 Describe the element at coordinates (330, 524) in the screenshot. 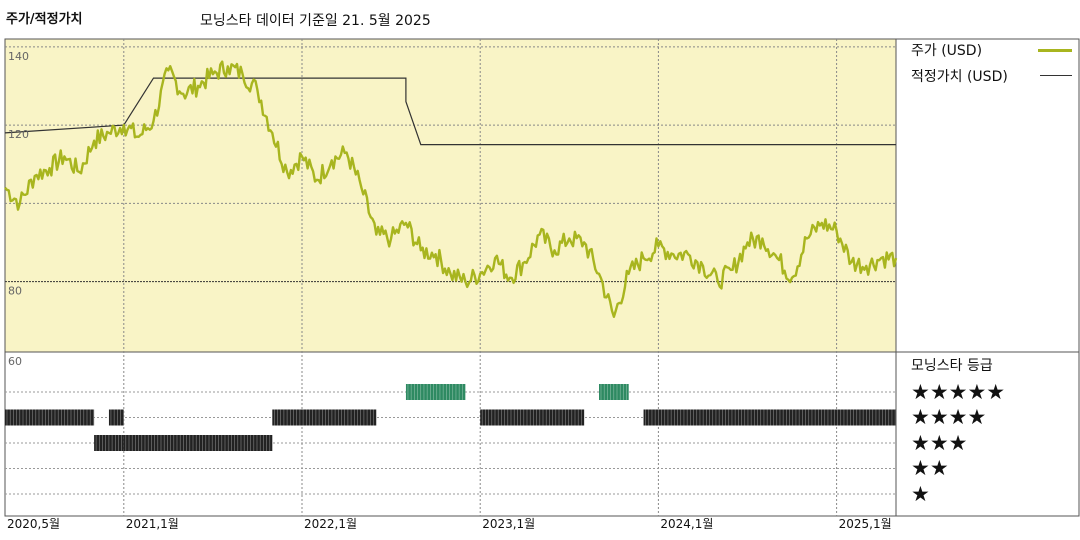

I see `x-tick-label: 2022,1월` at that location.